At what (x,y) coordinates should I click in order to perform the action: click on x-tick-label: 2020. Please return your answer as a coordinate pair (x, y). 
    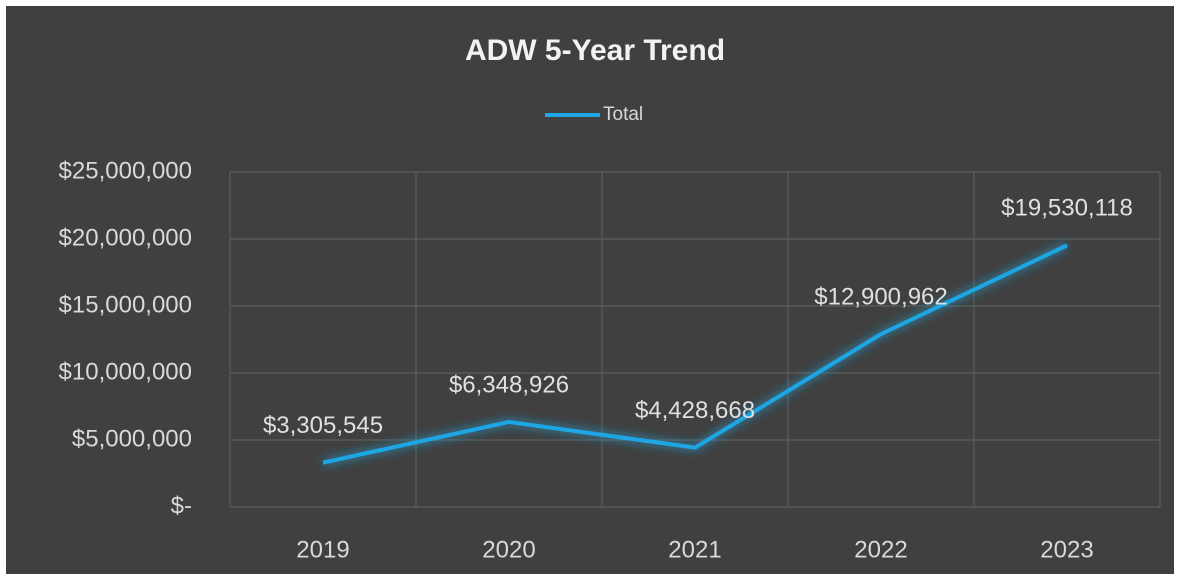
    Looking at the image, I should click on (508, 549).